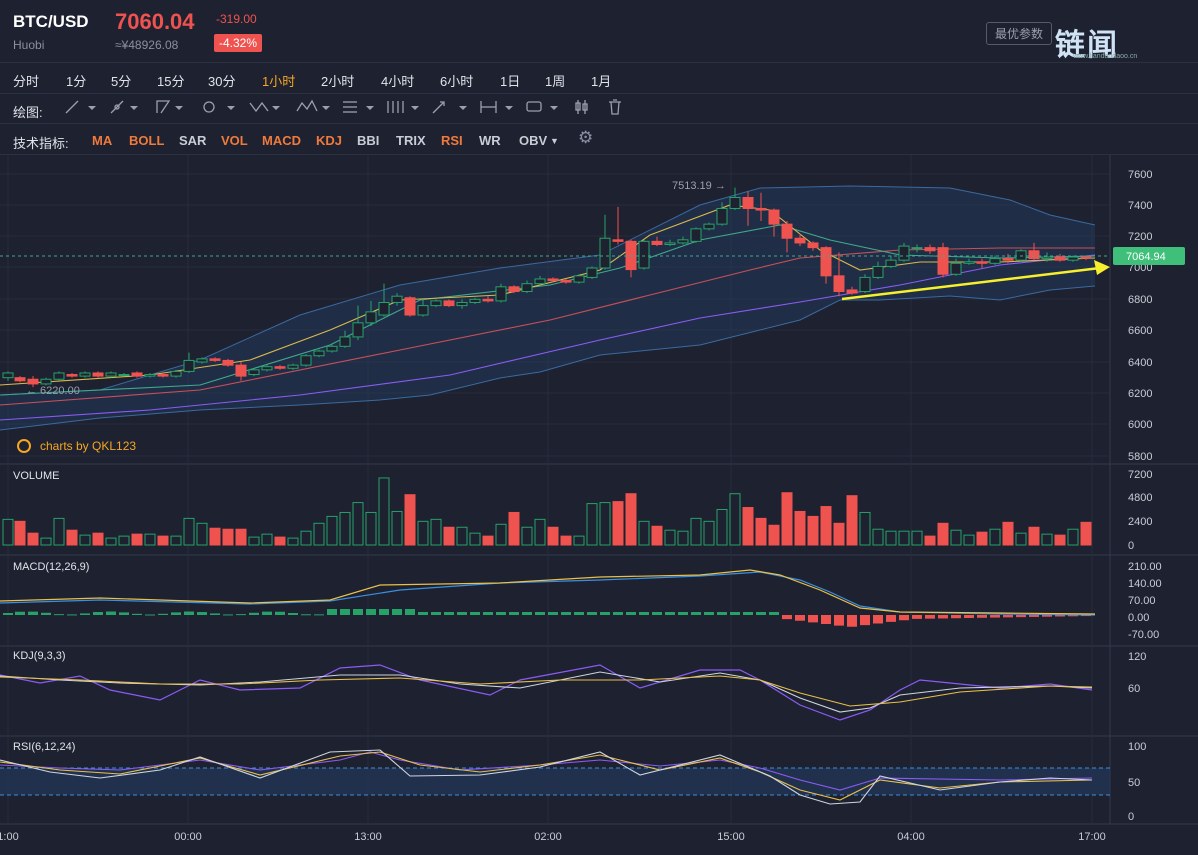 This screenshot has height=855, width=1198. What do you see at coordinates (510, 81) in the screenshot?
I see `timeframe-9: 1日` at bounding box center [510, 81].